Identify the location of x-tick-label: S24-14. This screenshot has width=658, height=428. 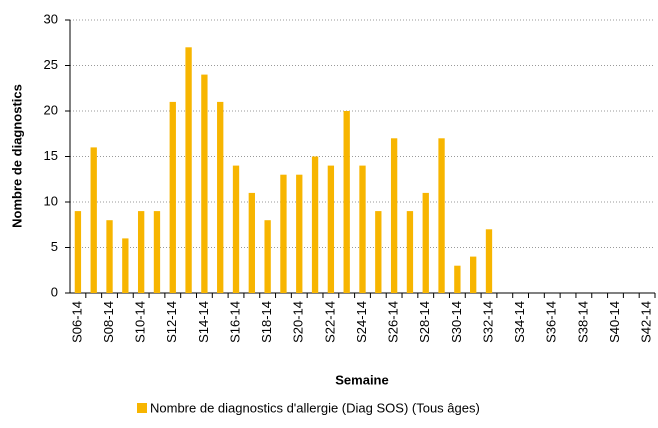
(361, 322).